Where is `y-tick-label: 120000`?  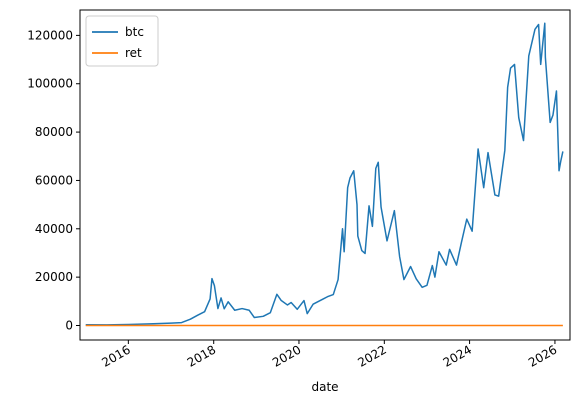
y-tick-label: 120000 is located at coordinates (50, 35).